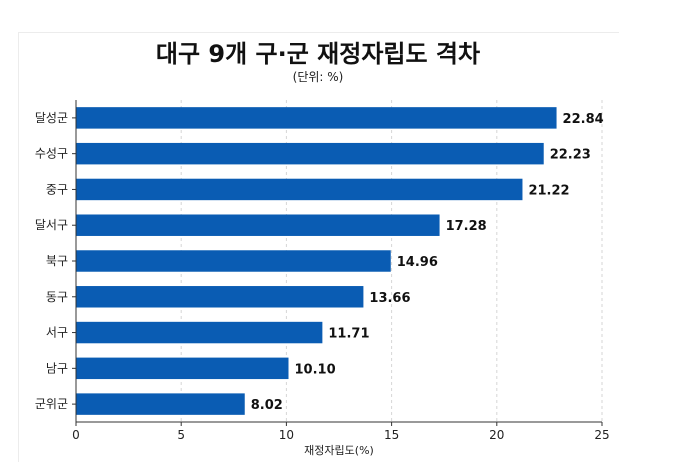  What do you see at coordinates (57, 368) in the screenshot?
I see `category-label: 남구` at bounding box center [57, 368].